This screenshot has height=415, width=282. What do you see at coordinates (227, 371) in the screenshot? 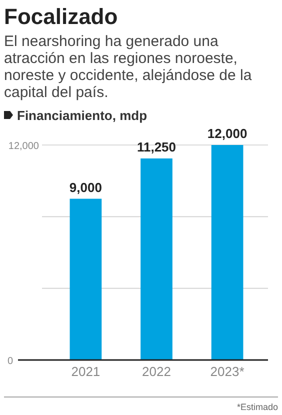
I see `x-tick-label: 2023*` at bounding box center [227, 371].